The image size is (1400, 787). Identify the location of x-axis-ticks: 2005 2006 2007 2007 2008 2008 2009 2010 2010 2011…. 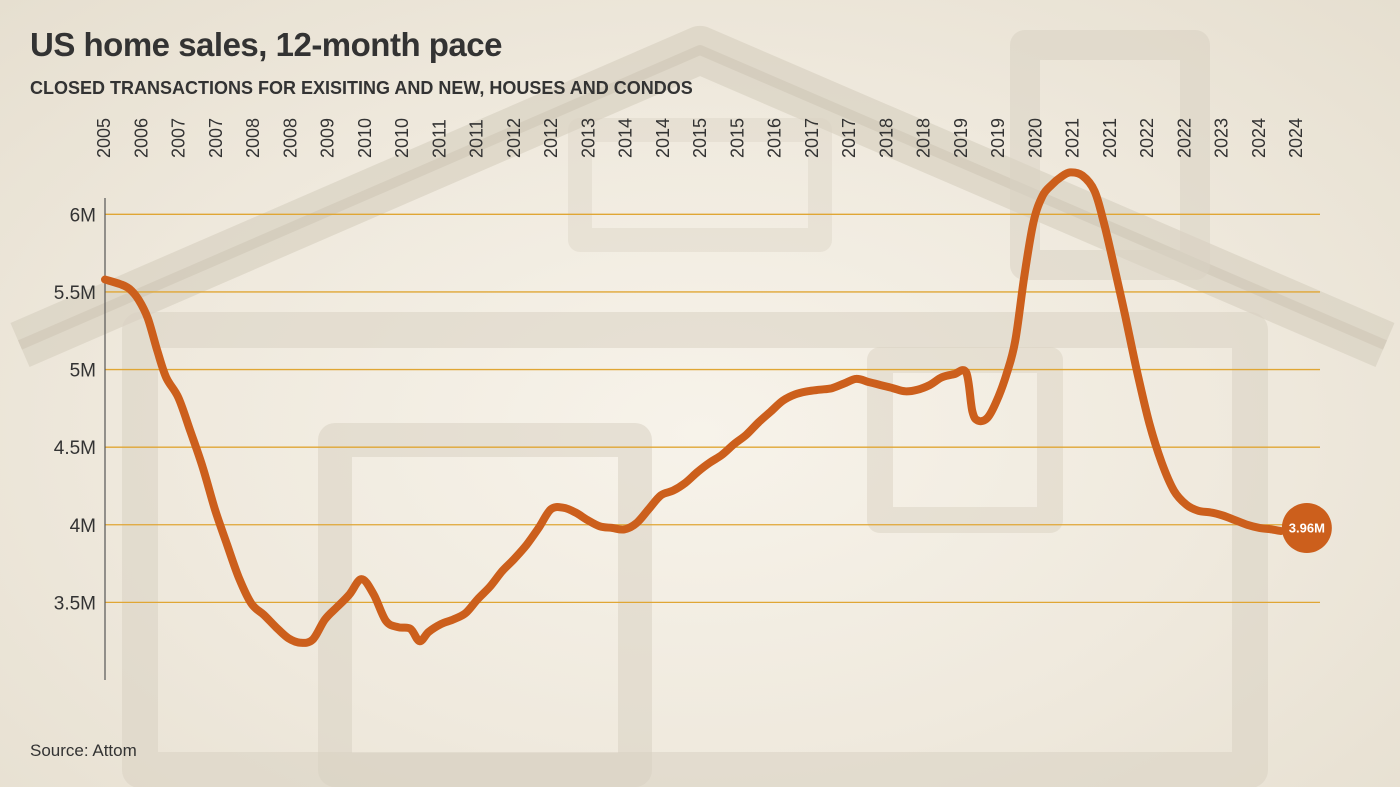
(700, 138).